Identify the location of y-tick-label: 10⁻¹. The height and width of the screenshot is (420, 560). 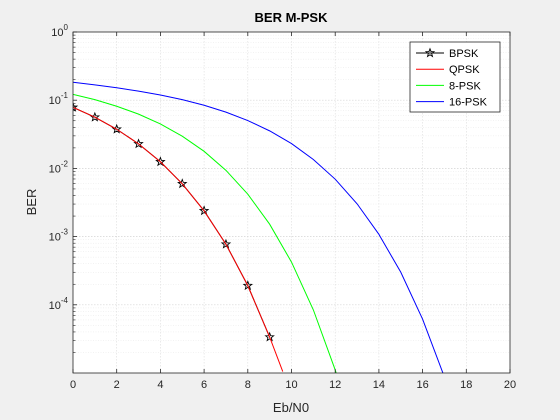
(59, 99).